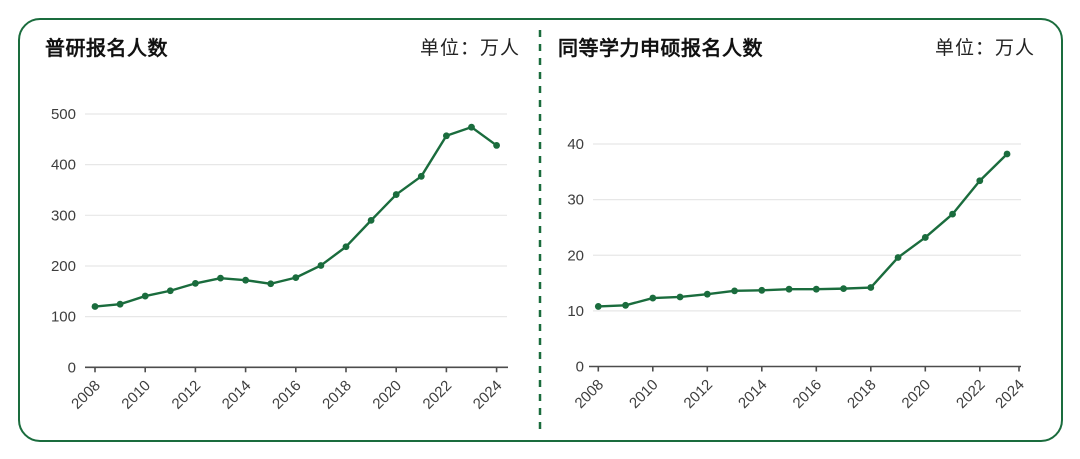 The image size is (1080, 459). Describe the element at coordinates (469, 48) in the screenshot. I see `left-chart-unit: 单位：万人` at that location.